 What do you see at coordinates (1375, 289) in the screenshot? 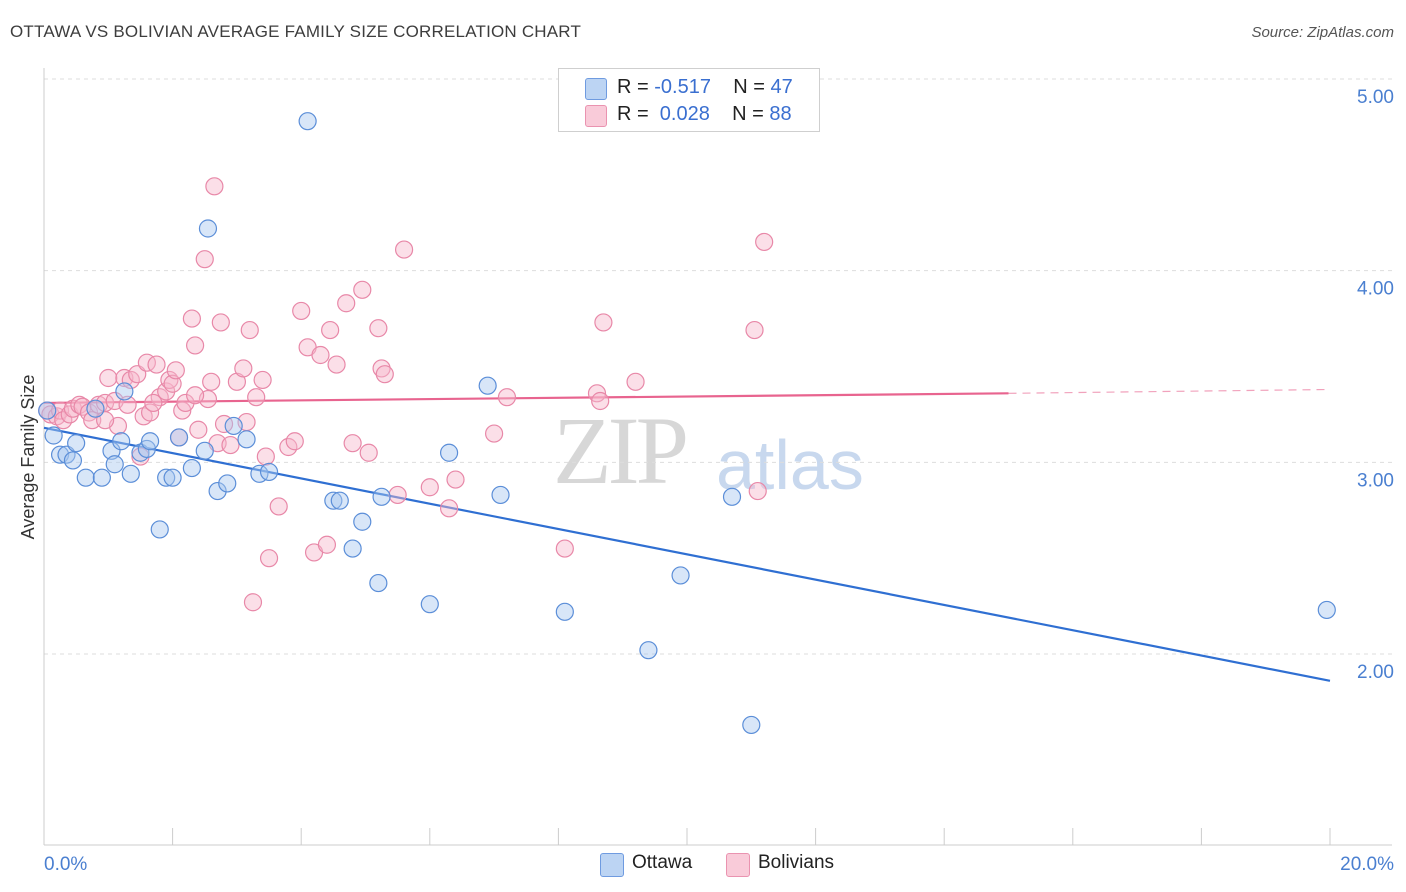
I see `y-tick-label: 4.00` at bounding box center [1375, 289].